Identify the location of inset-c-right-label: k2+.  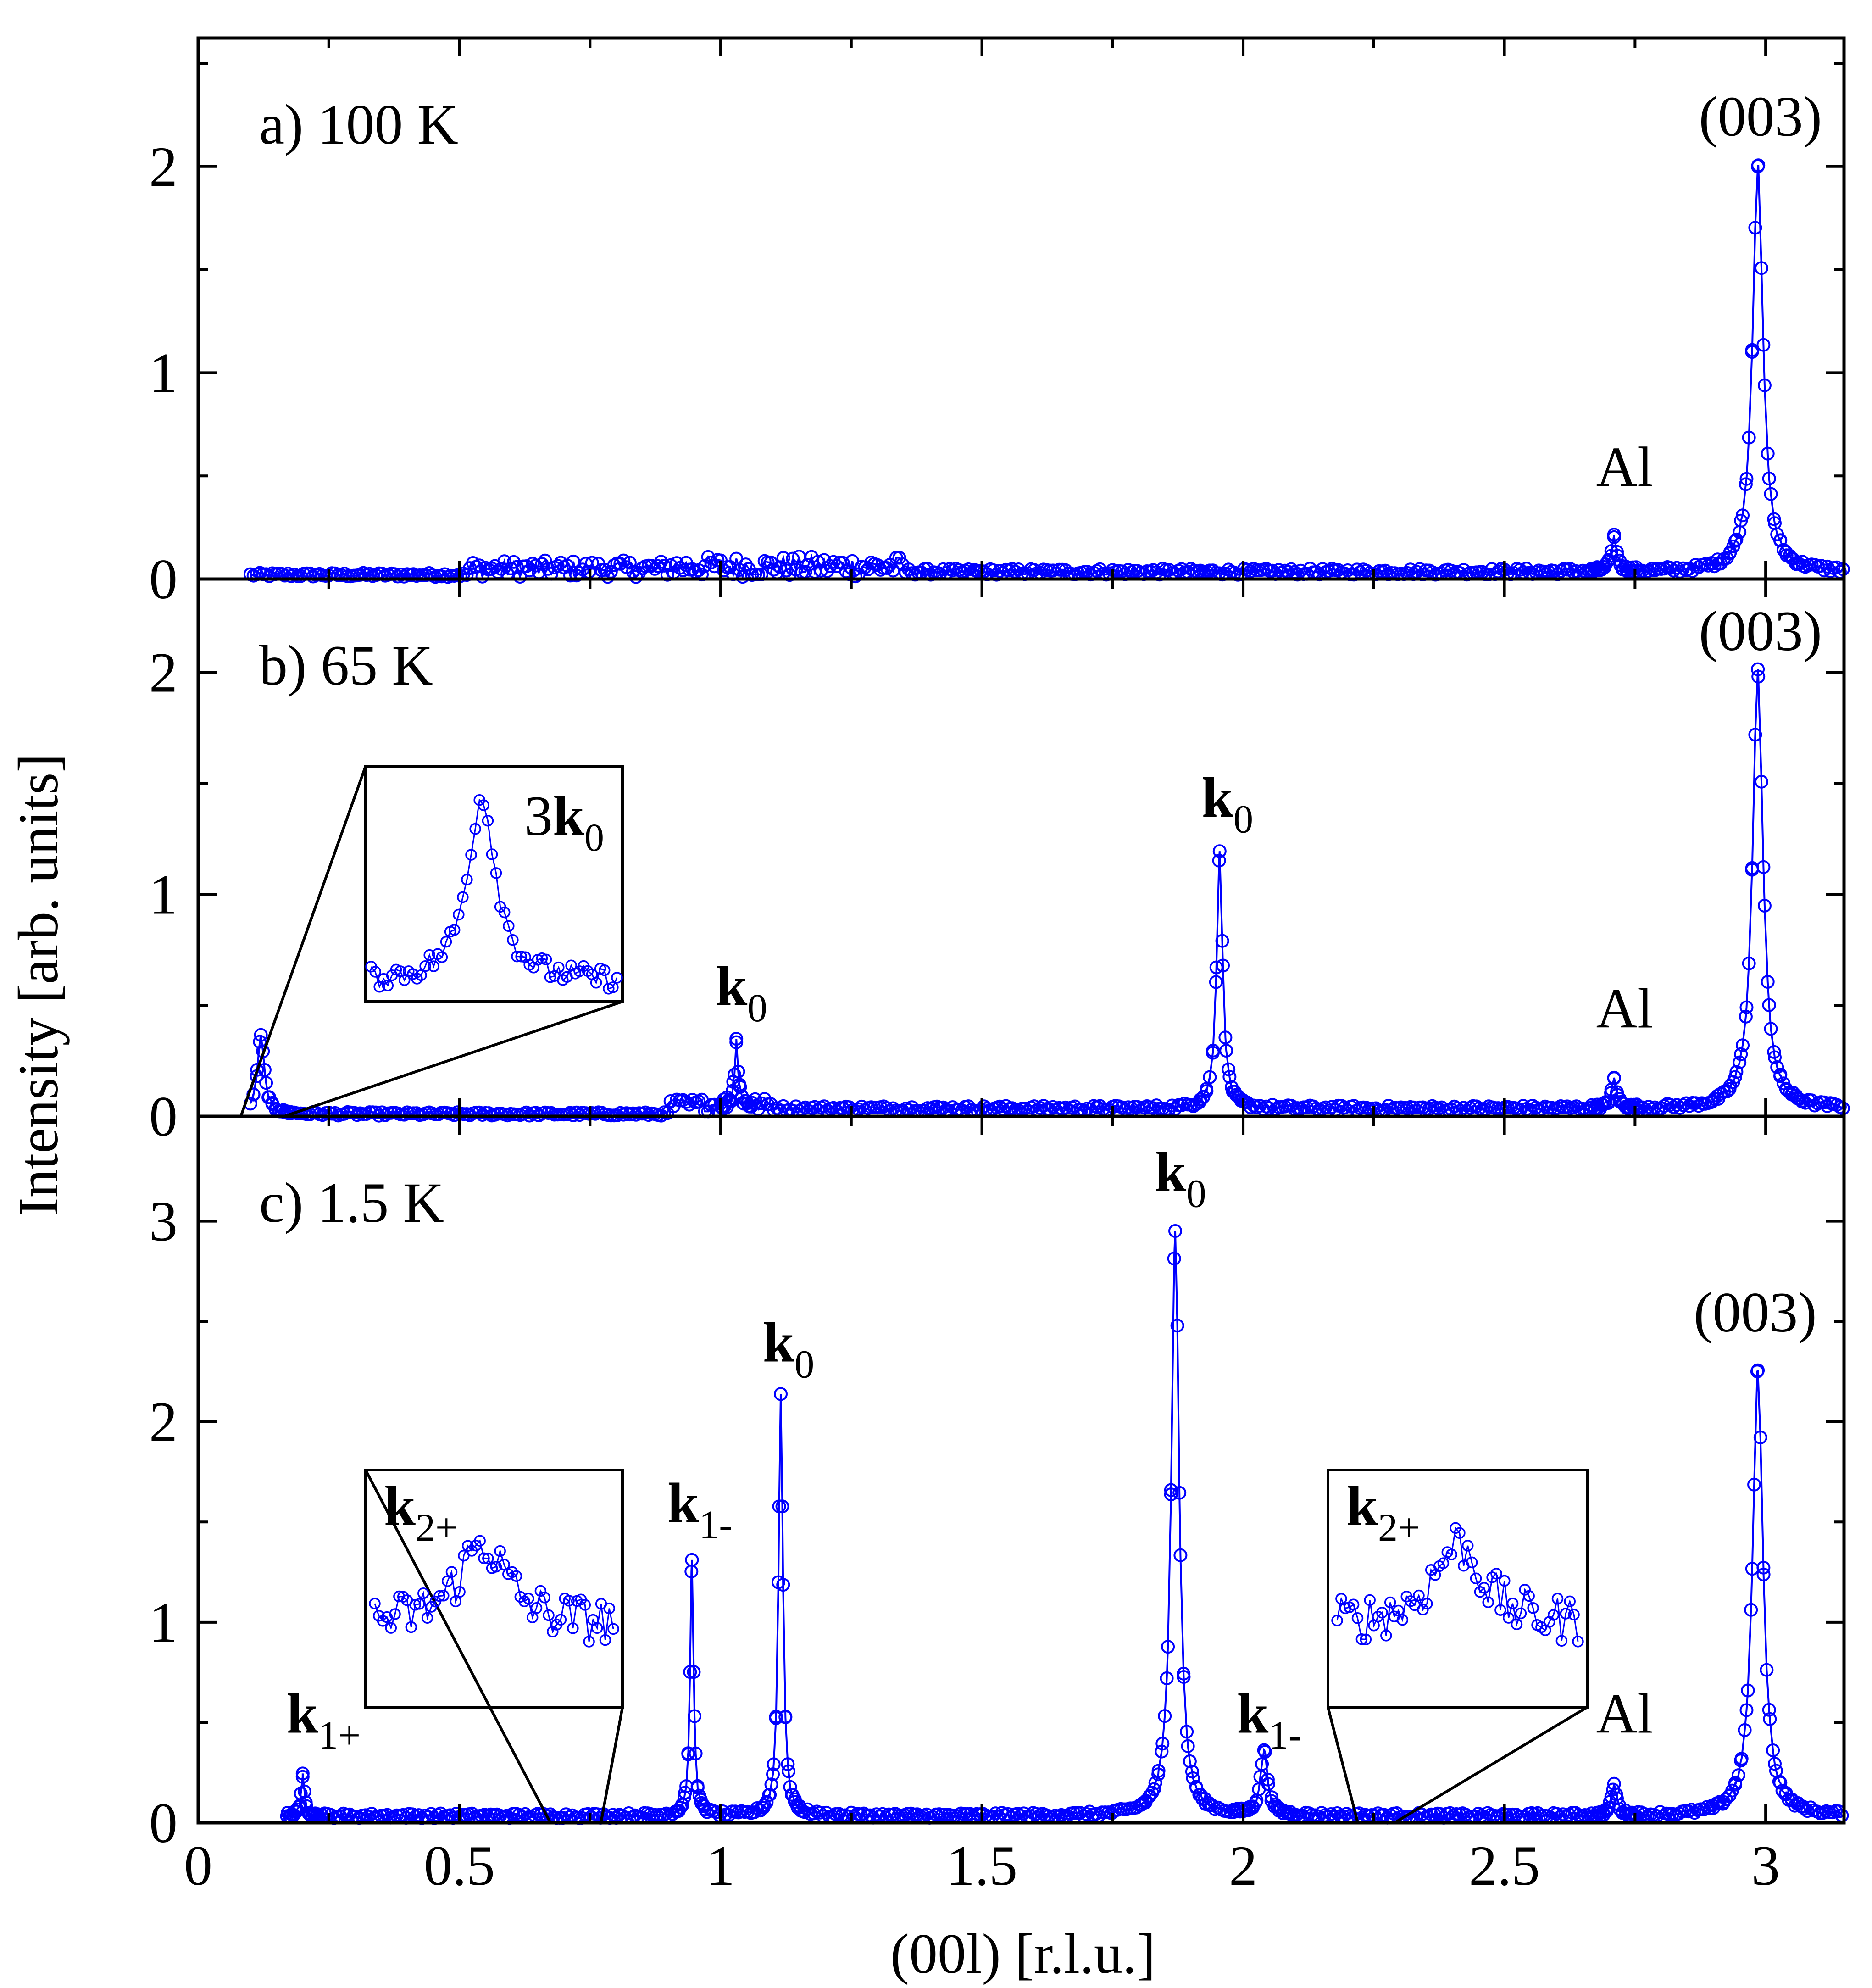
(1383, 1512).